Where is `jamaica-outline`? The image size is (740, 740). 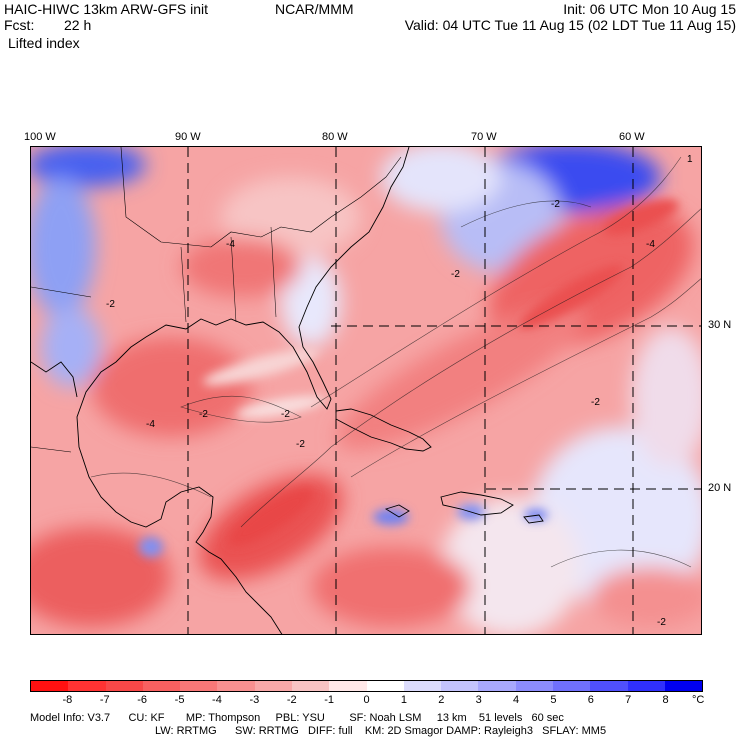 jamaica-outline is located at coordinates (397, 511).